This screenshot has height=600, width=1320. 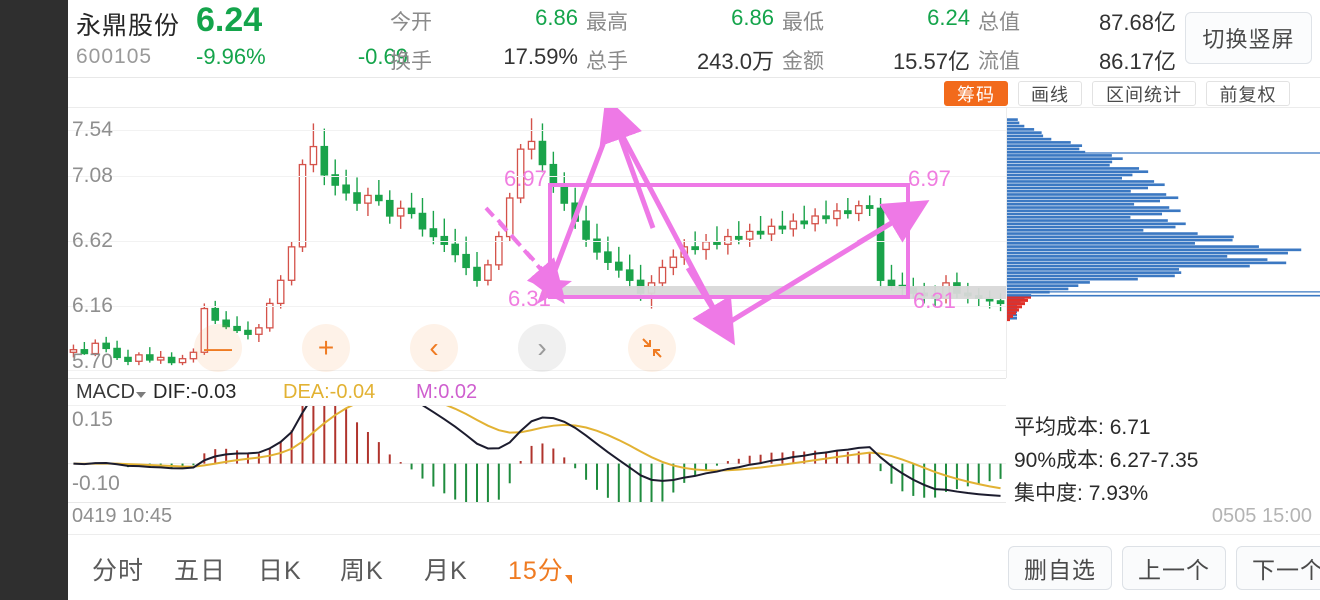 What do you see at coordinates (536, 571) in the screenshot?
I see `tab-15min: 15分` at bounding box center [536, 571].